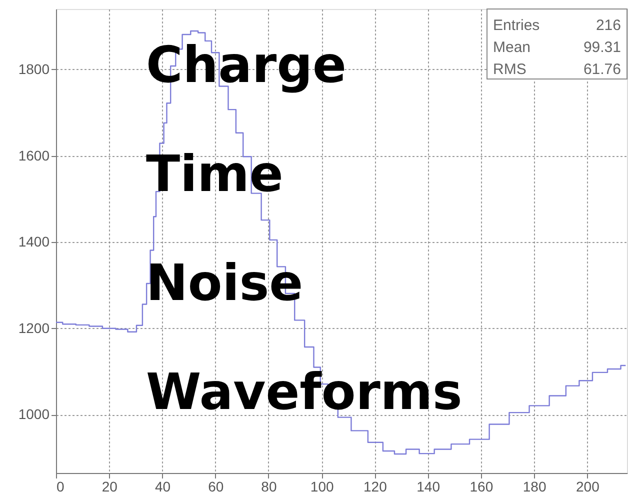 This screenshot has width=628, height=494. Describe the element at coordinates (602, 47) in the screenshot. I see `annotation: 99.31` at that location.